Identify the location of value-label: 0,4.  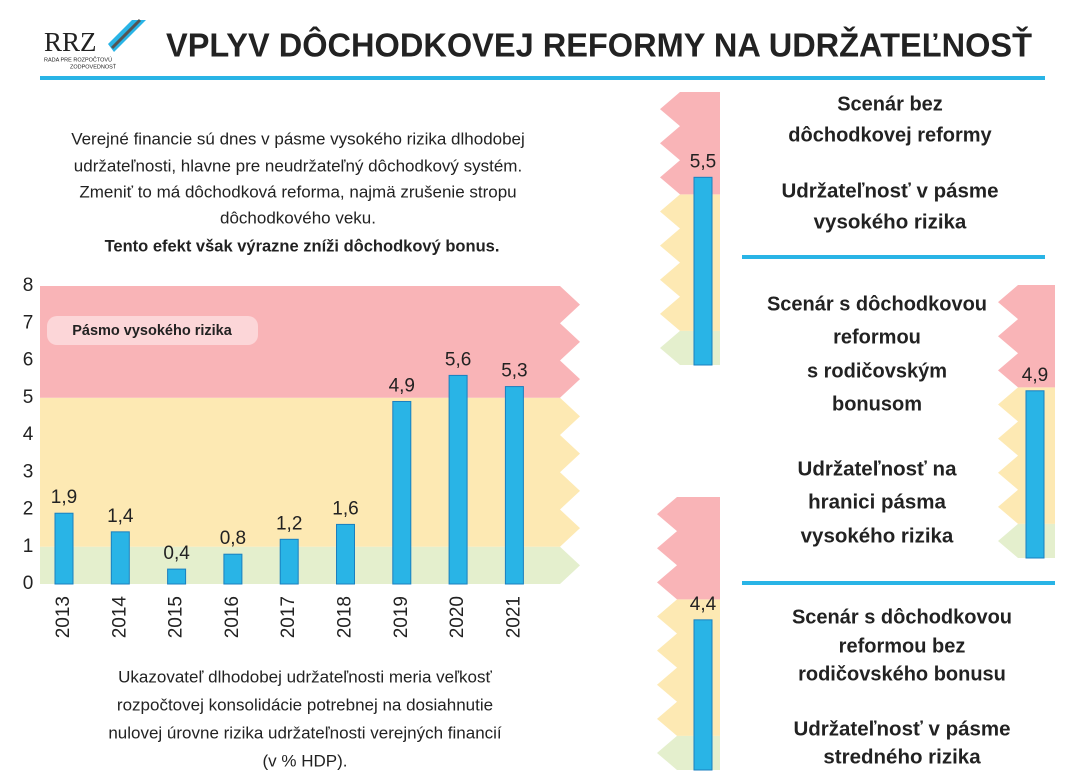
(176, 553).